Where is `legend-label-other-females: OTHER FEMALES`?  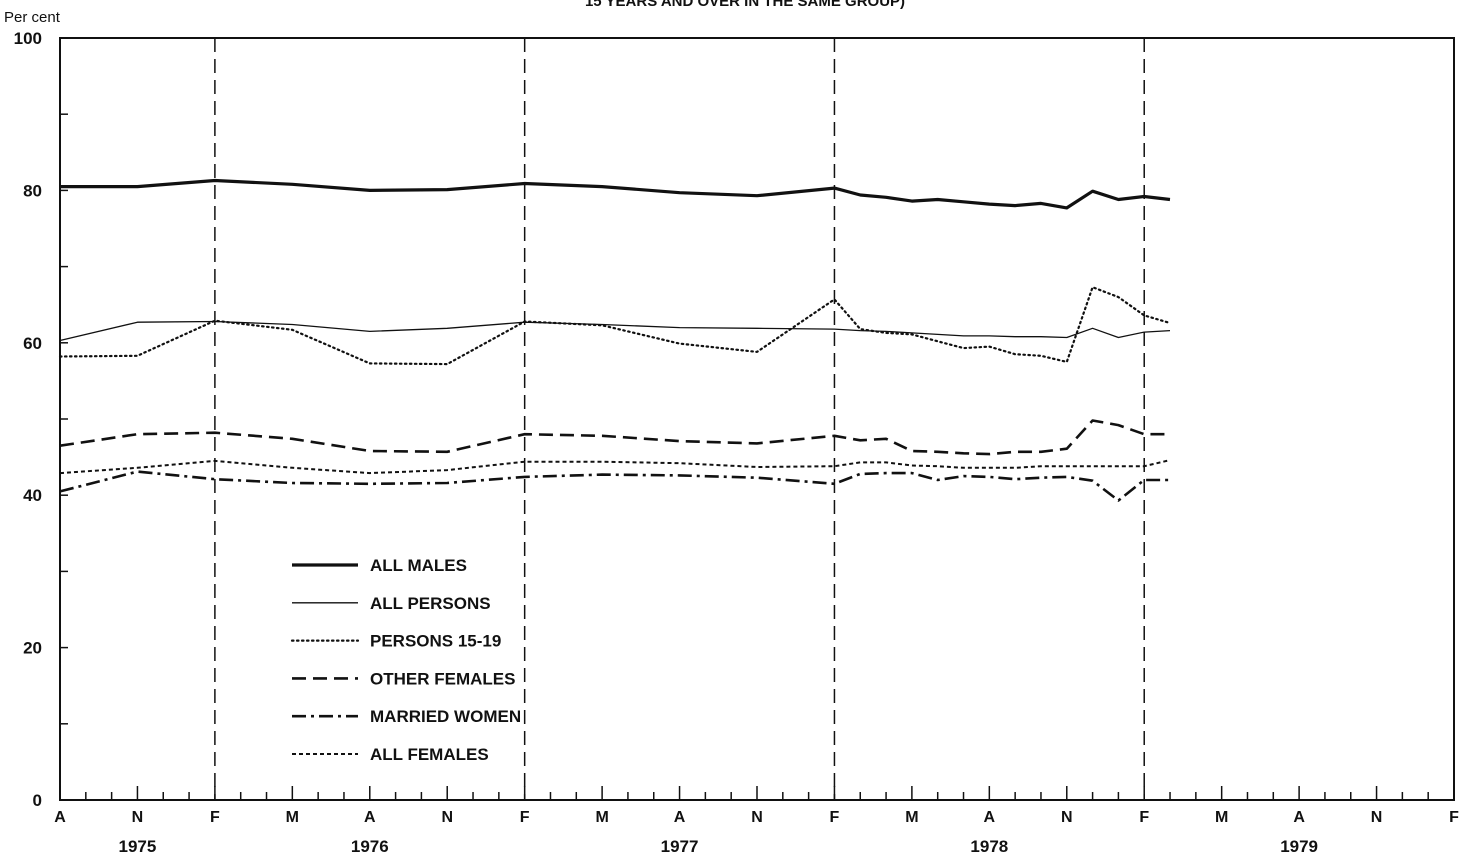
legend-label-other-females: OTHER FEMALES is located at coordinates (442, 678).